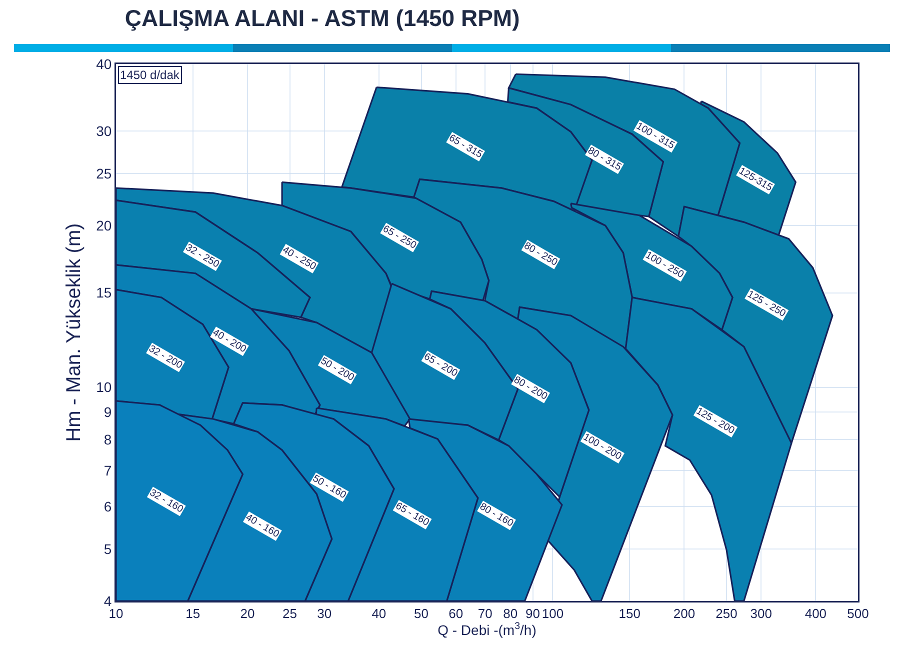 Image resolution: width=900 pixels, height=656 pixels. Describe the element at coordinates (108, 548) in the screenshot. I see `y-tick-label: 5` at that location.